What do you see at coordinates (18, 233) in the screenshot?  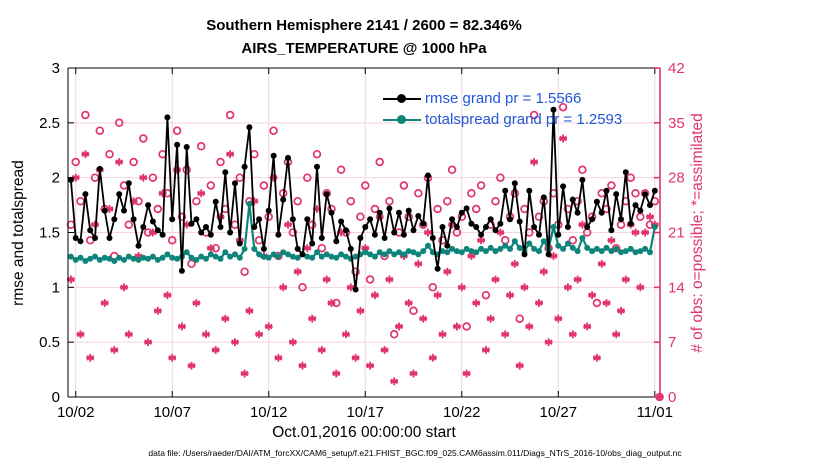 I see `y-axis-label-left: rmse and totalspread` at bounding box center [18, 233].